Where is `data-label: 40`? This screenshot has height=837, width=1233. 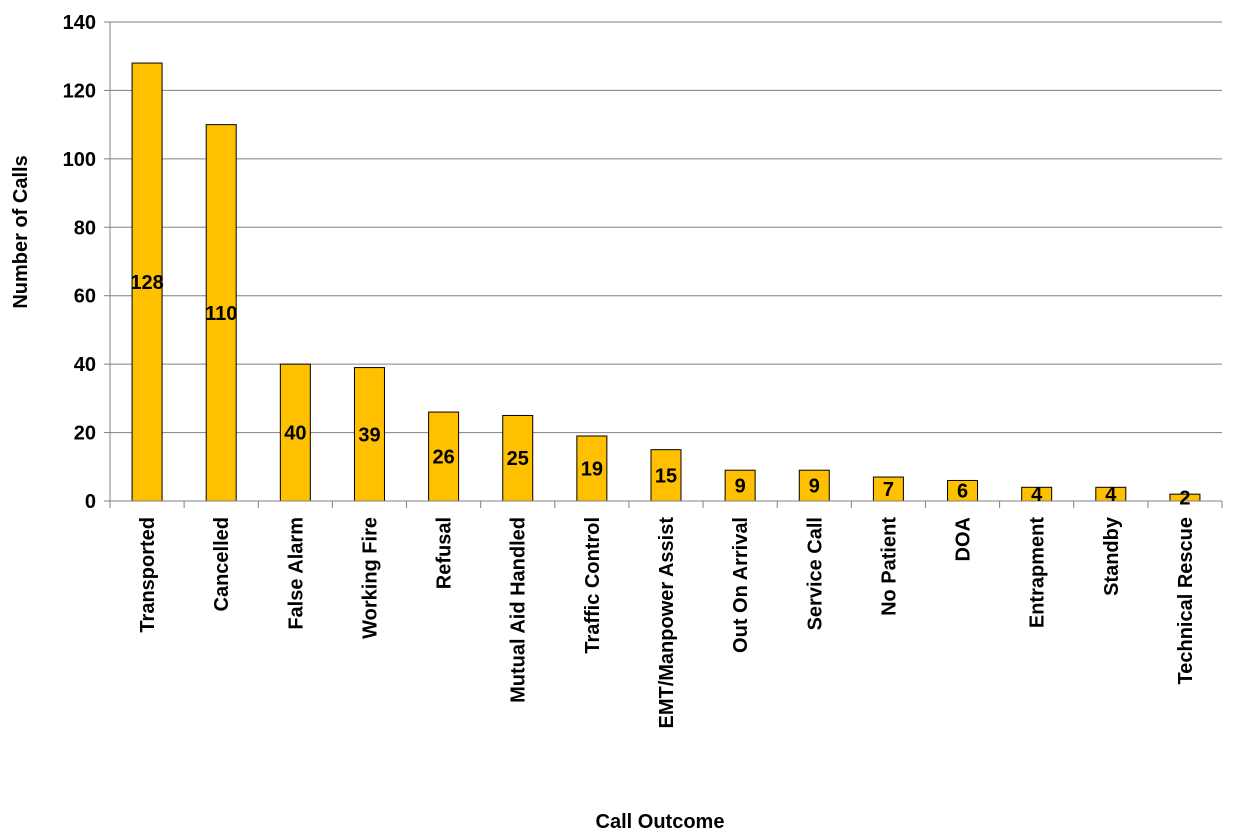
data-label: 40 is located at coordinates (295, 434).